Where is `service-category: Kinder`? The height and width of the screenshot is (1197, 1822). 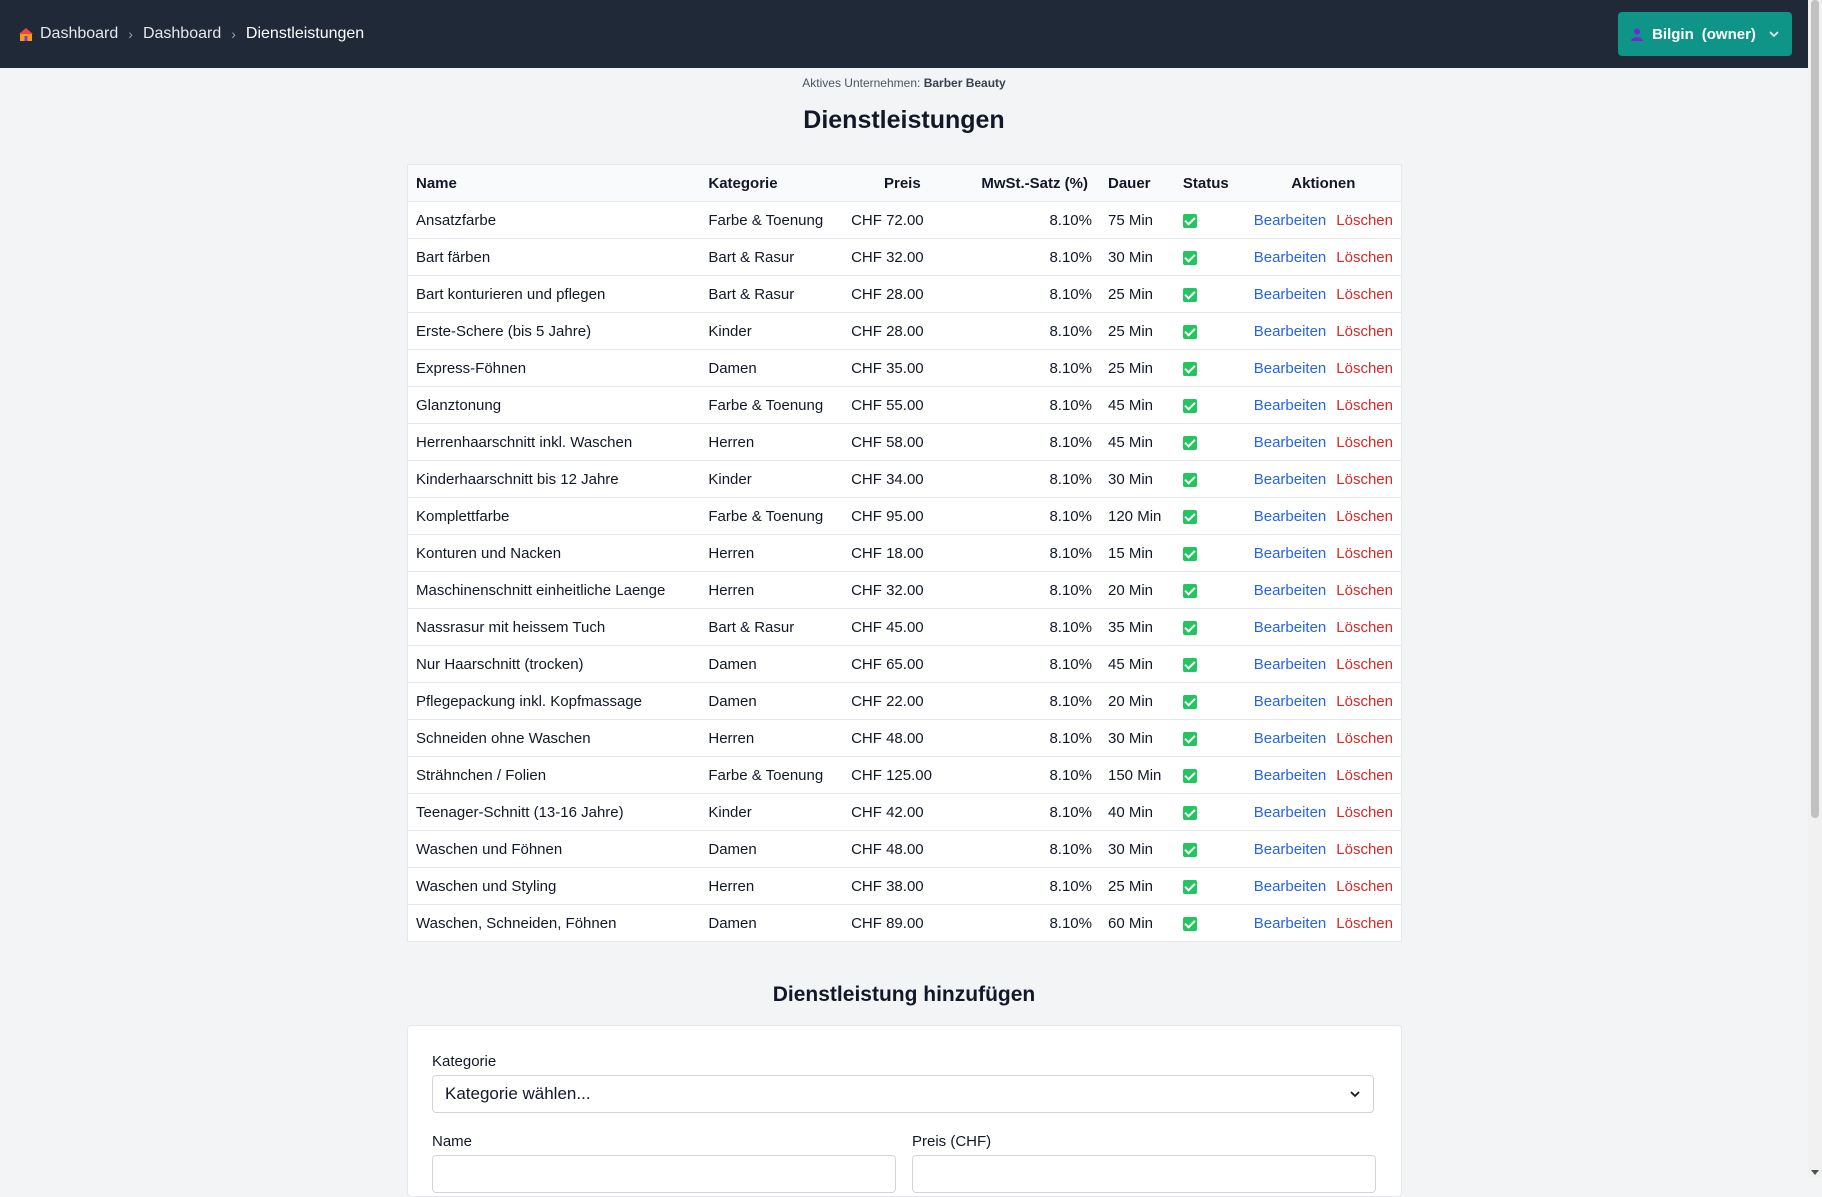 service-category: Kinder is located at coordinates (772, 479).